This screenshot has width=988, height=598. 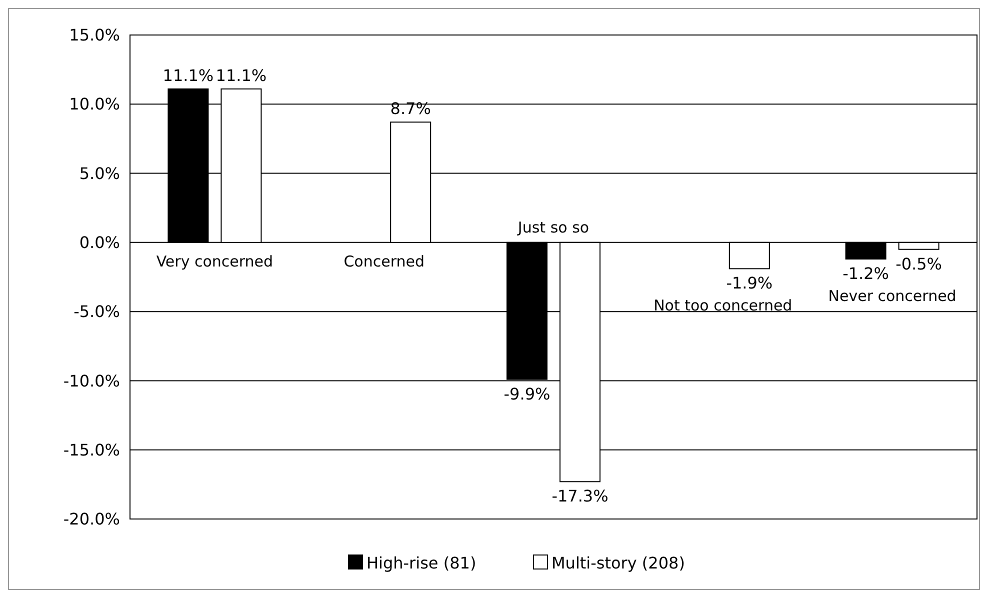 What do you see at coordinates (94, 104) in the screenshot?
I see `y-tick-label: 10.0%` at bounding box center [94, 104].